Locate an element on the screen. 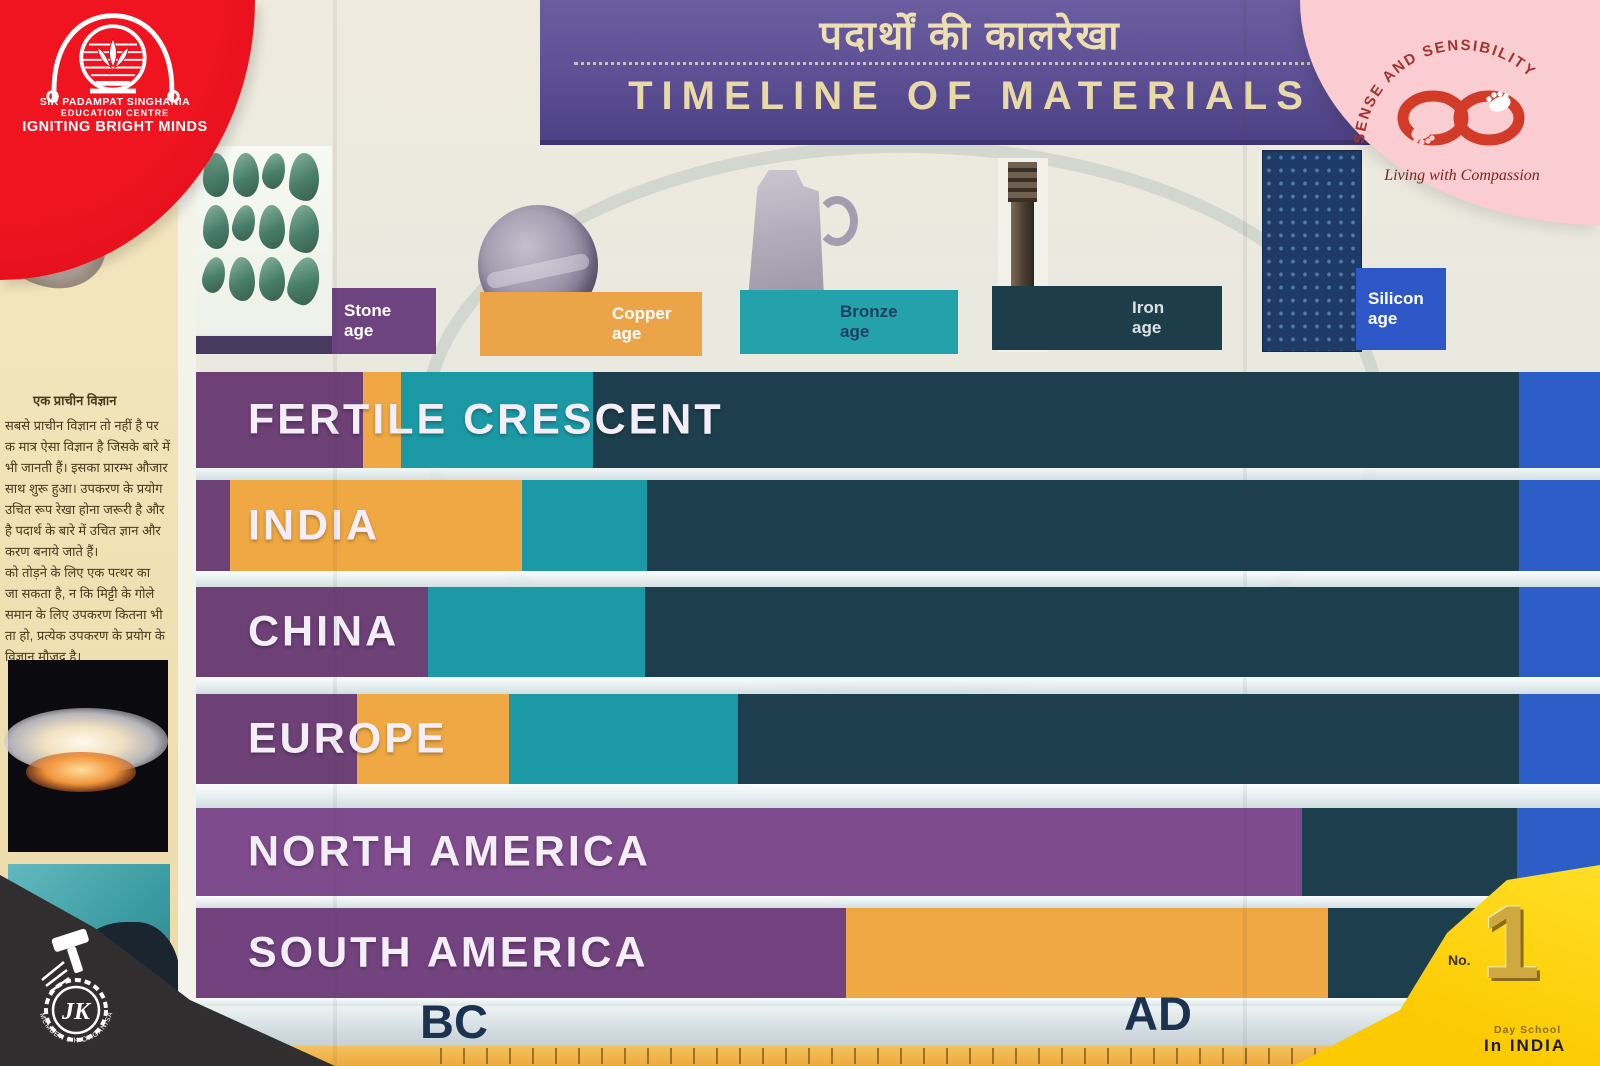 Image resolution: width=1600 pixels, height=1066 pixels. legend-copper-age: Copper age is located at coordinates (591, 324).